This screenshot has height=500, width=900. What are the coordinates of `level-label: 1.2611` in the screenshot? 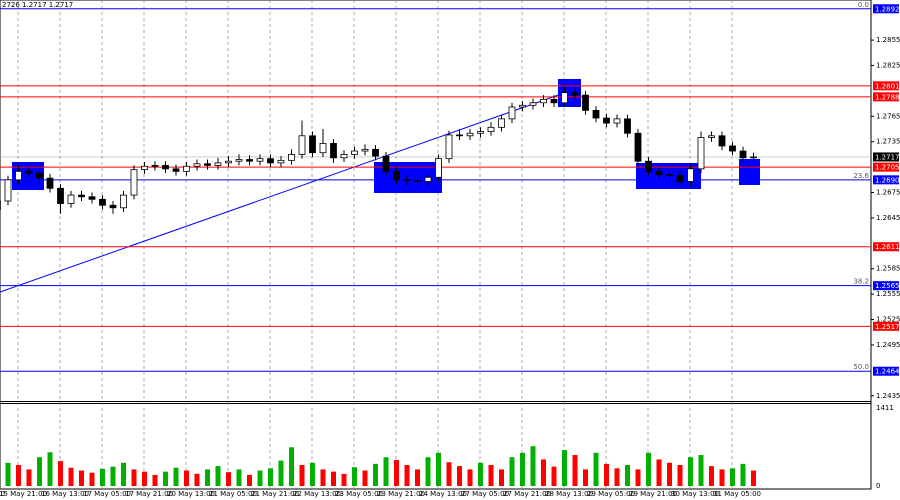 It's located at (887, 247).